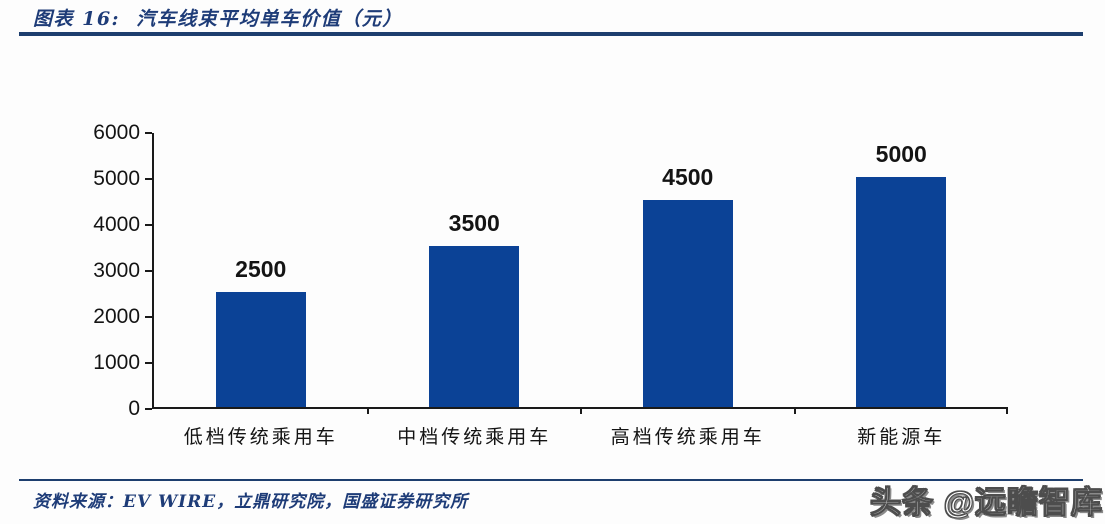 Image resolution: width=1105 pixels, height=524 pixels. I want to click on x-axis-category-label: 新能源车, so click(901, 437).